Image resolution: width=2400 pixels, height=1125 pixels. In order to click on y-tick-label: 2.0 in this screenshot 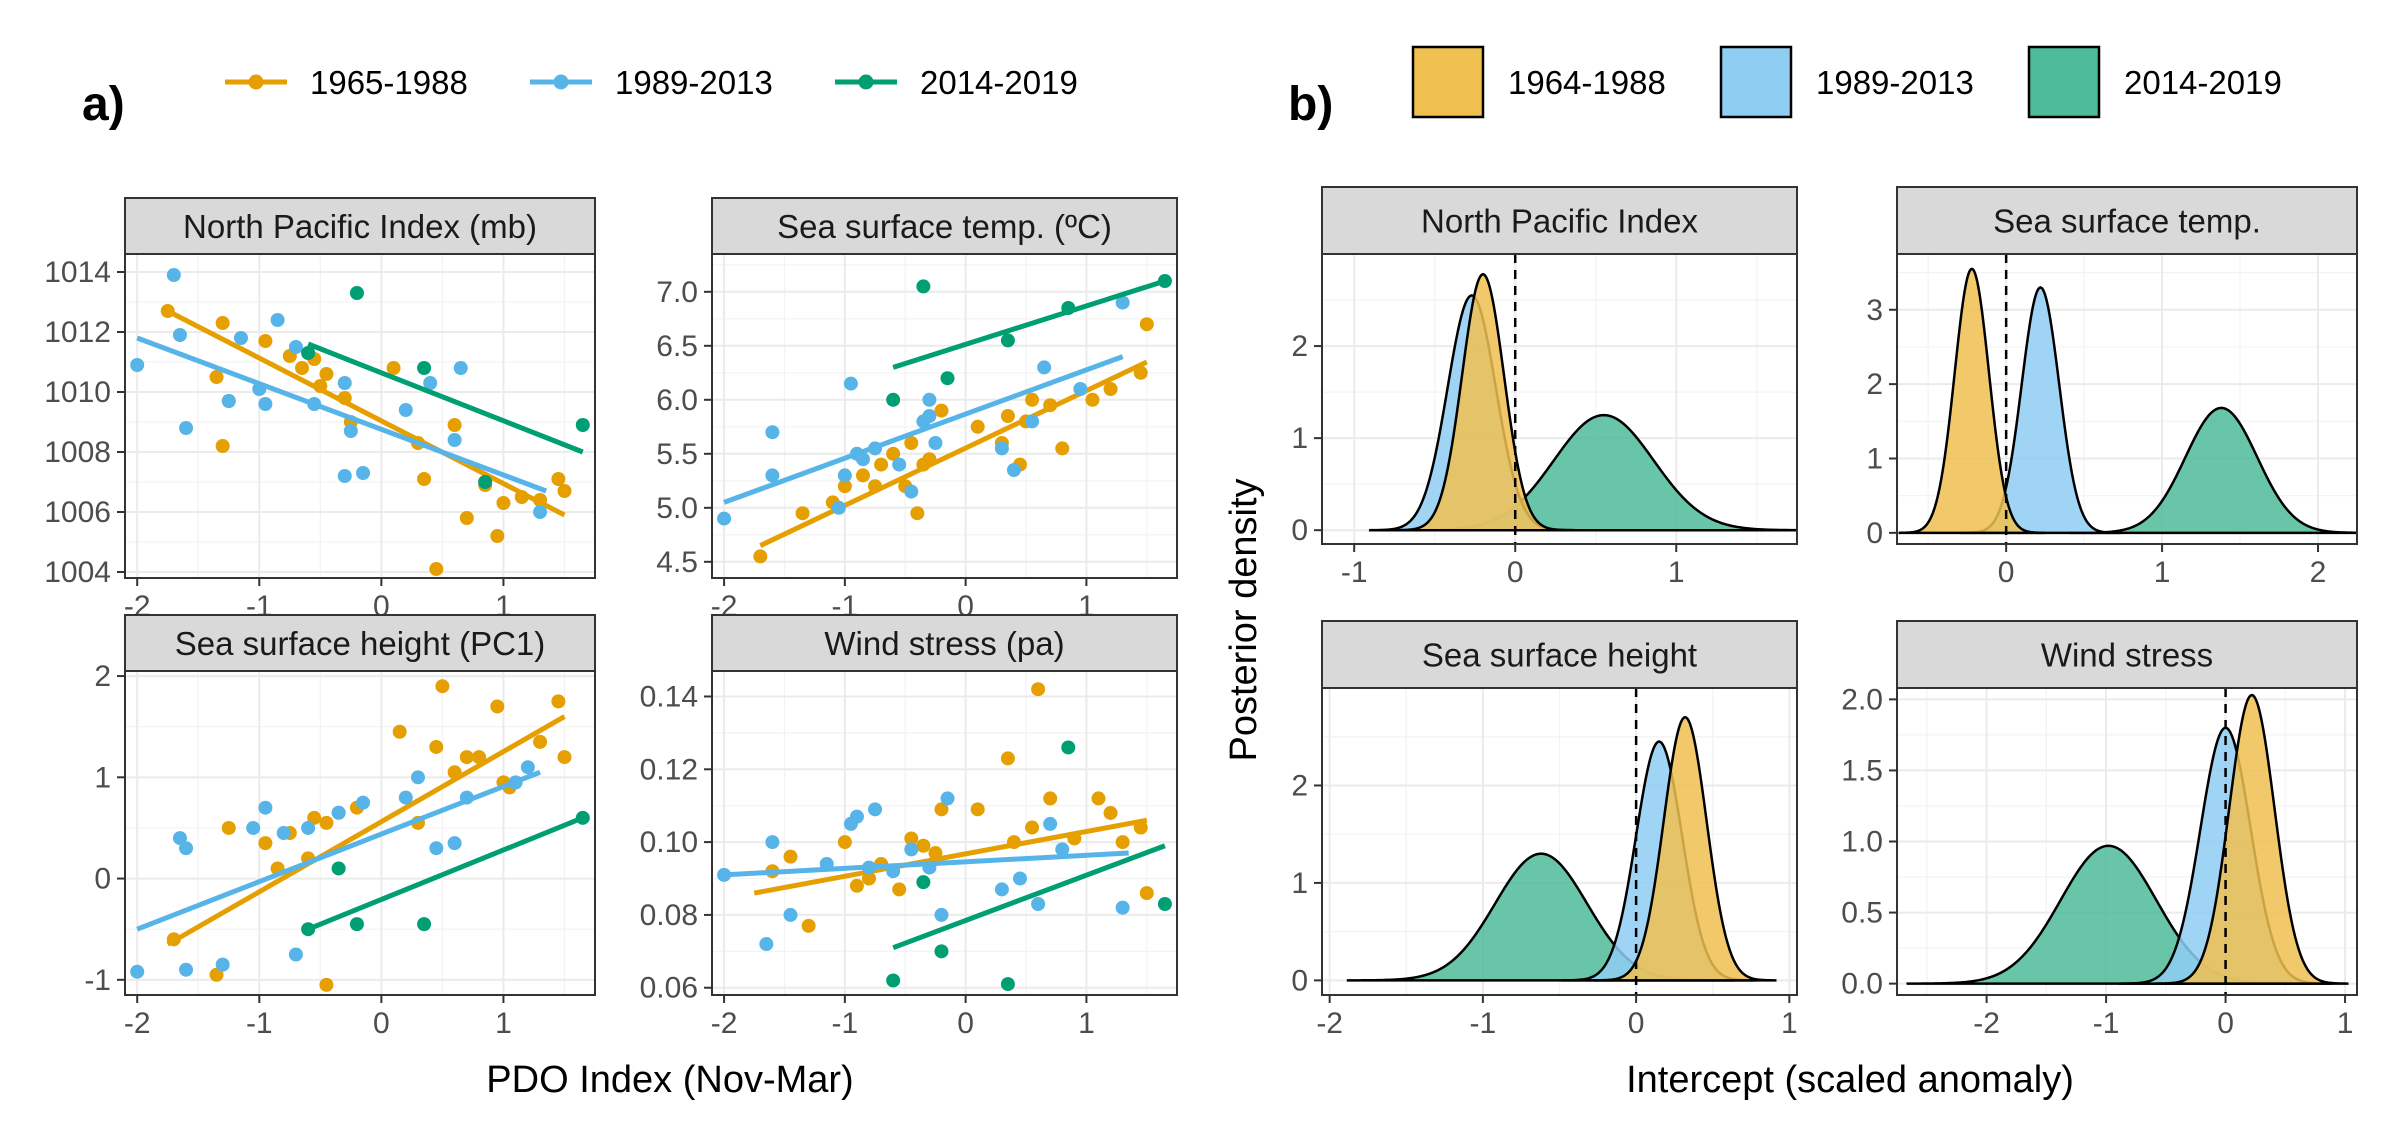, I will do `click(1862, 699)`.